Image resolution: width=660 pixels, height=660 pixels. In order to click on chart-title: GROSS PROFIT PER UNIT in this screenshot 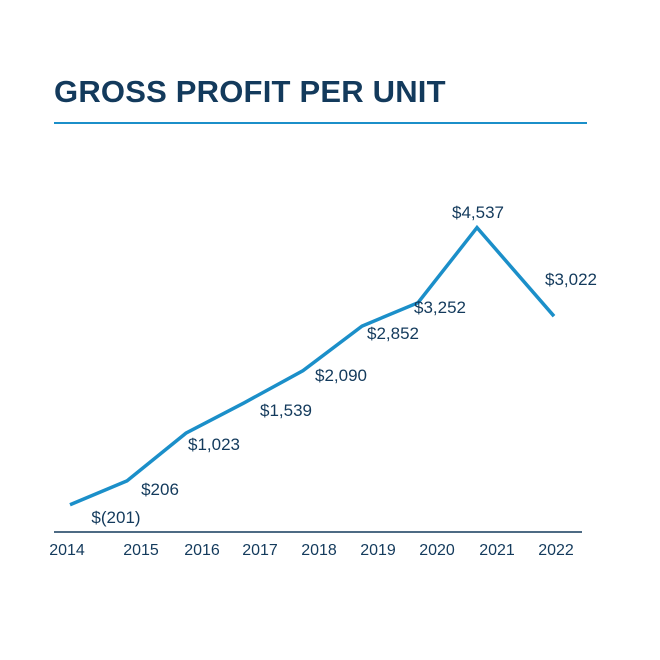, I will do `click(250, 91)`.